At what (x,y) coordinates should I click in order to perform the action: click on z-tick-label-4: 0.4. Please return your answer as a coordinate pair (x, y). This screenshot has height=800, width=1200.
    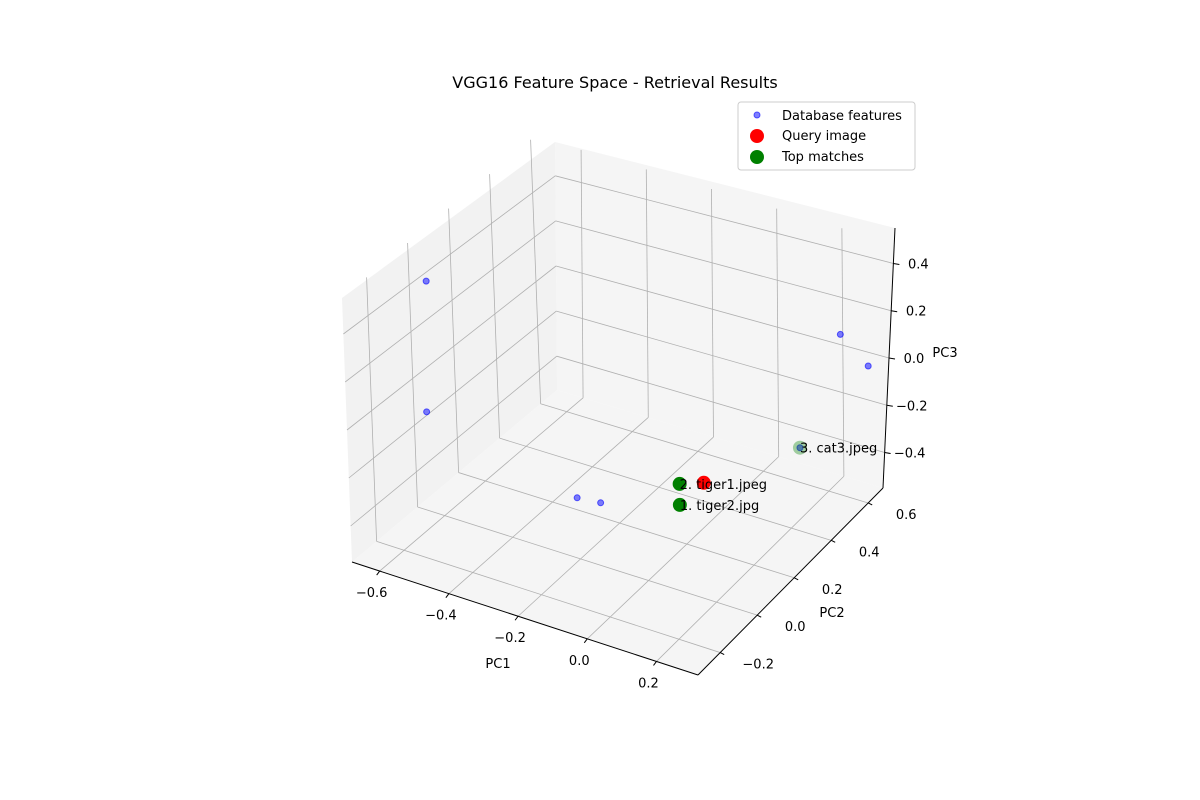
    Looking at the image, I should click on (918, 264).